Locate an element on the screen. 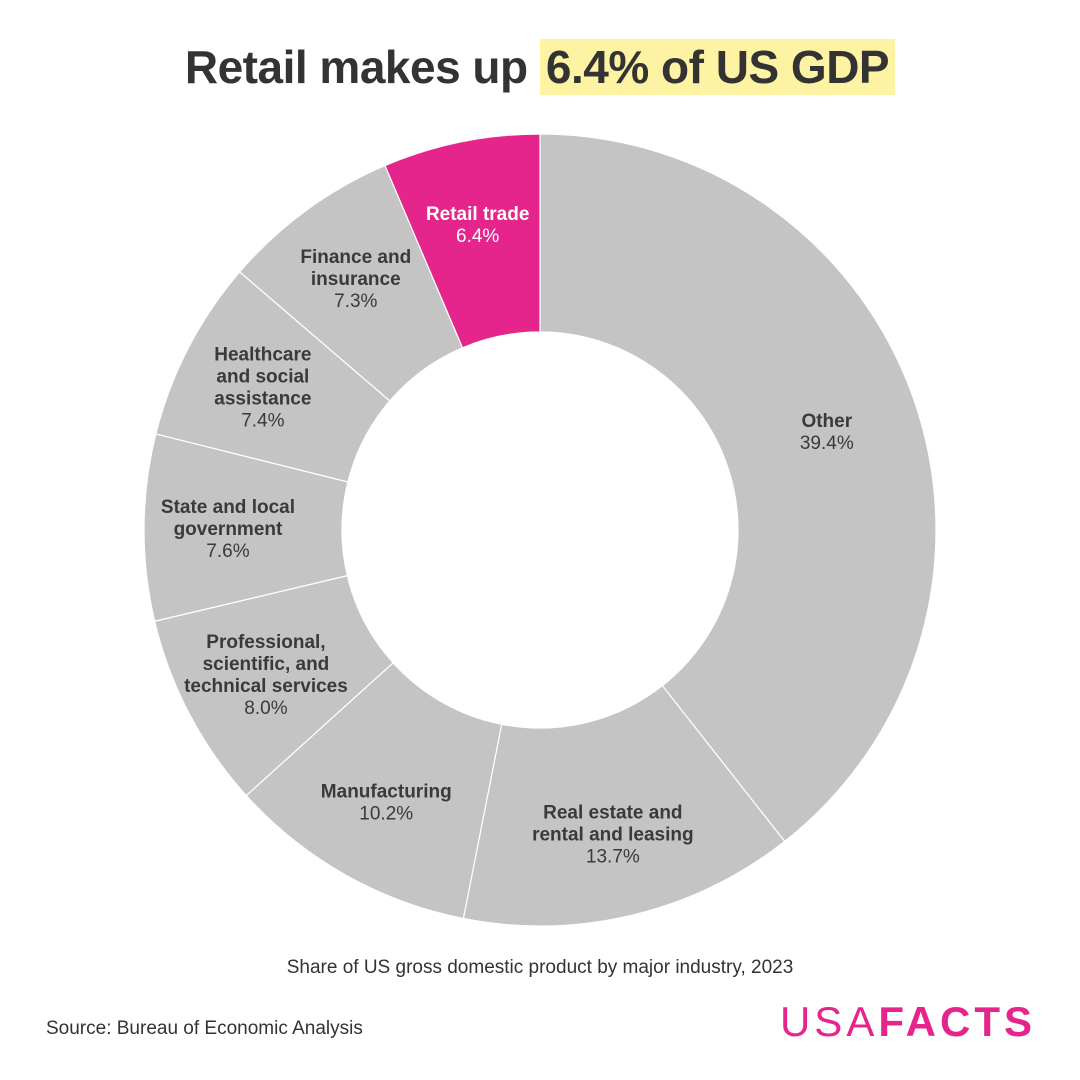  slice-label-name: Healthcare is located at coordinates (262, 355).